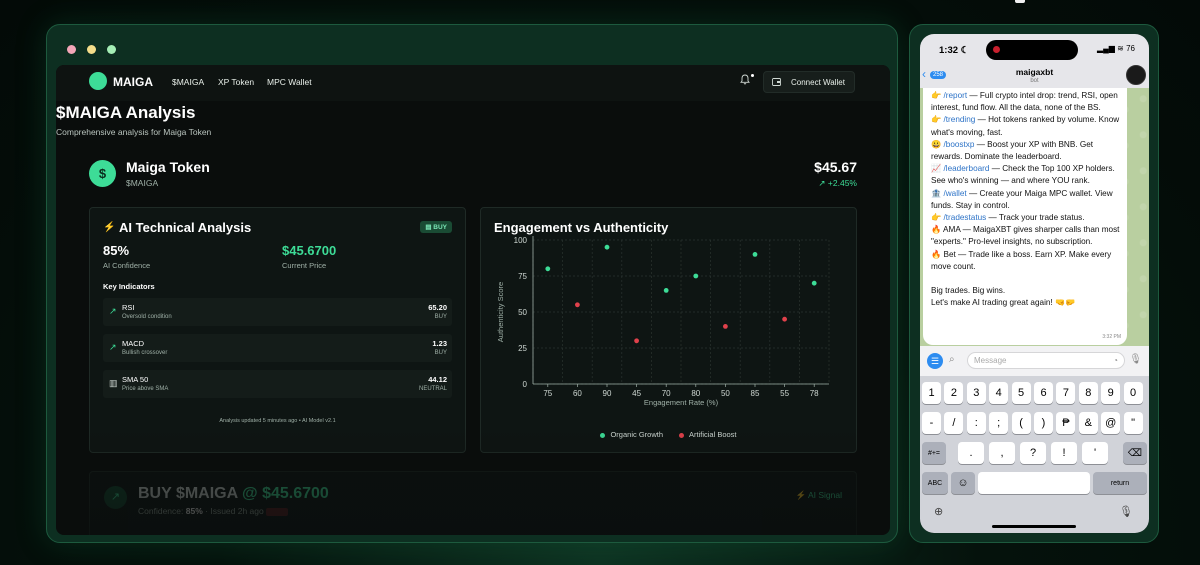  Describe the element at coordinates (939, 512) in the screenshot. I see `globe-icon: ⊕` at that location.